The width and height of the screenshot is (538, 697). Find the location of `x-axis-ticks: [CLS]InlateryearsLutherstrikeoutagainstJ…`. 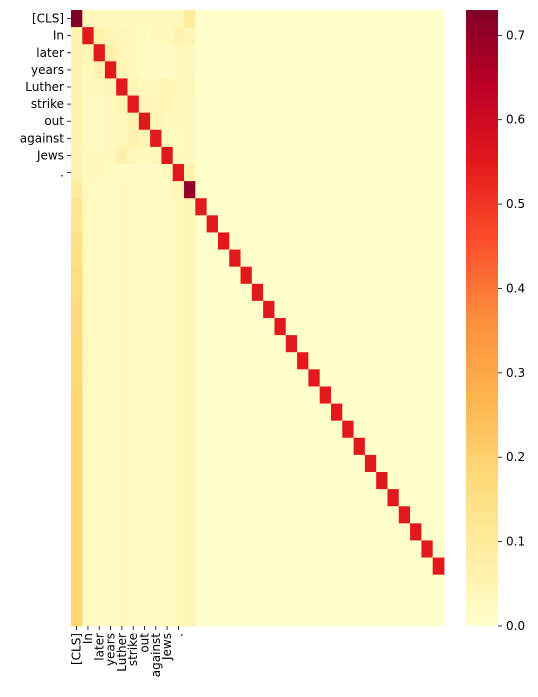

x-axis-ticks: [CLS]InlateryearsLutherstrikeoutagainstJ… is located at coordinates (127, 651).